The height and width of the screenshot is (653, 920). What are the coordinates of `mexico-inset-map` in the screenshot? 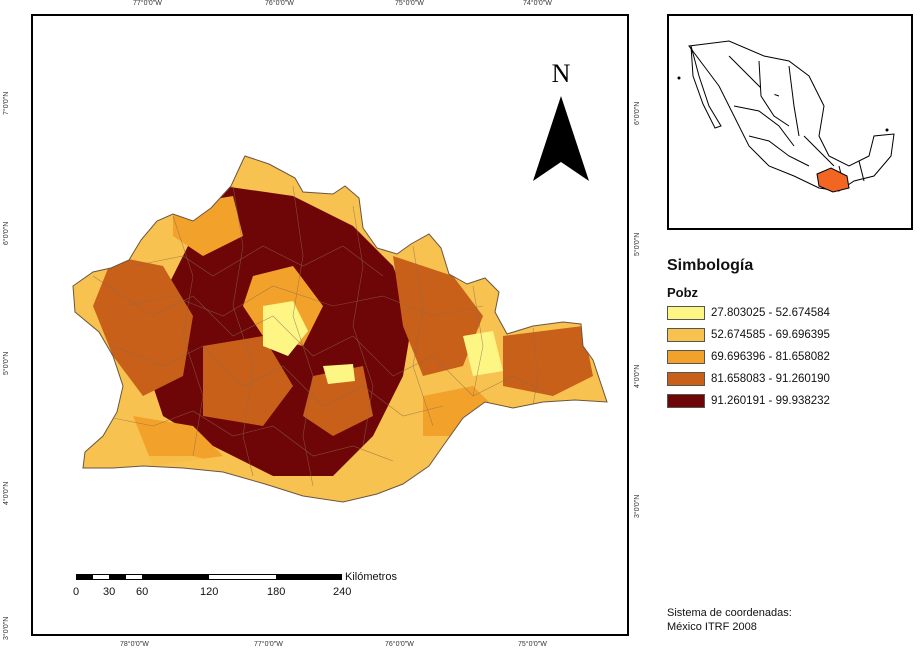 It's located at (786, 116).